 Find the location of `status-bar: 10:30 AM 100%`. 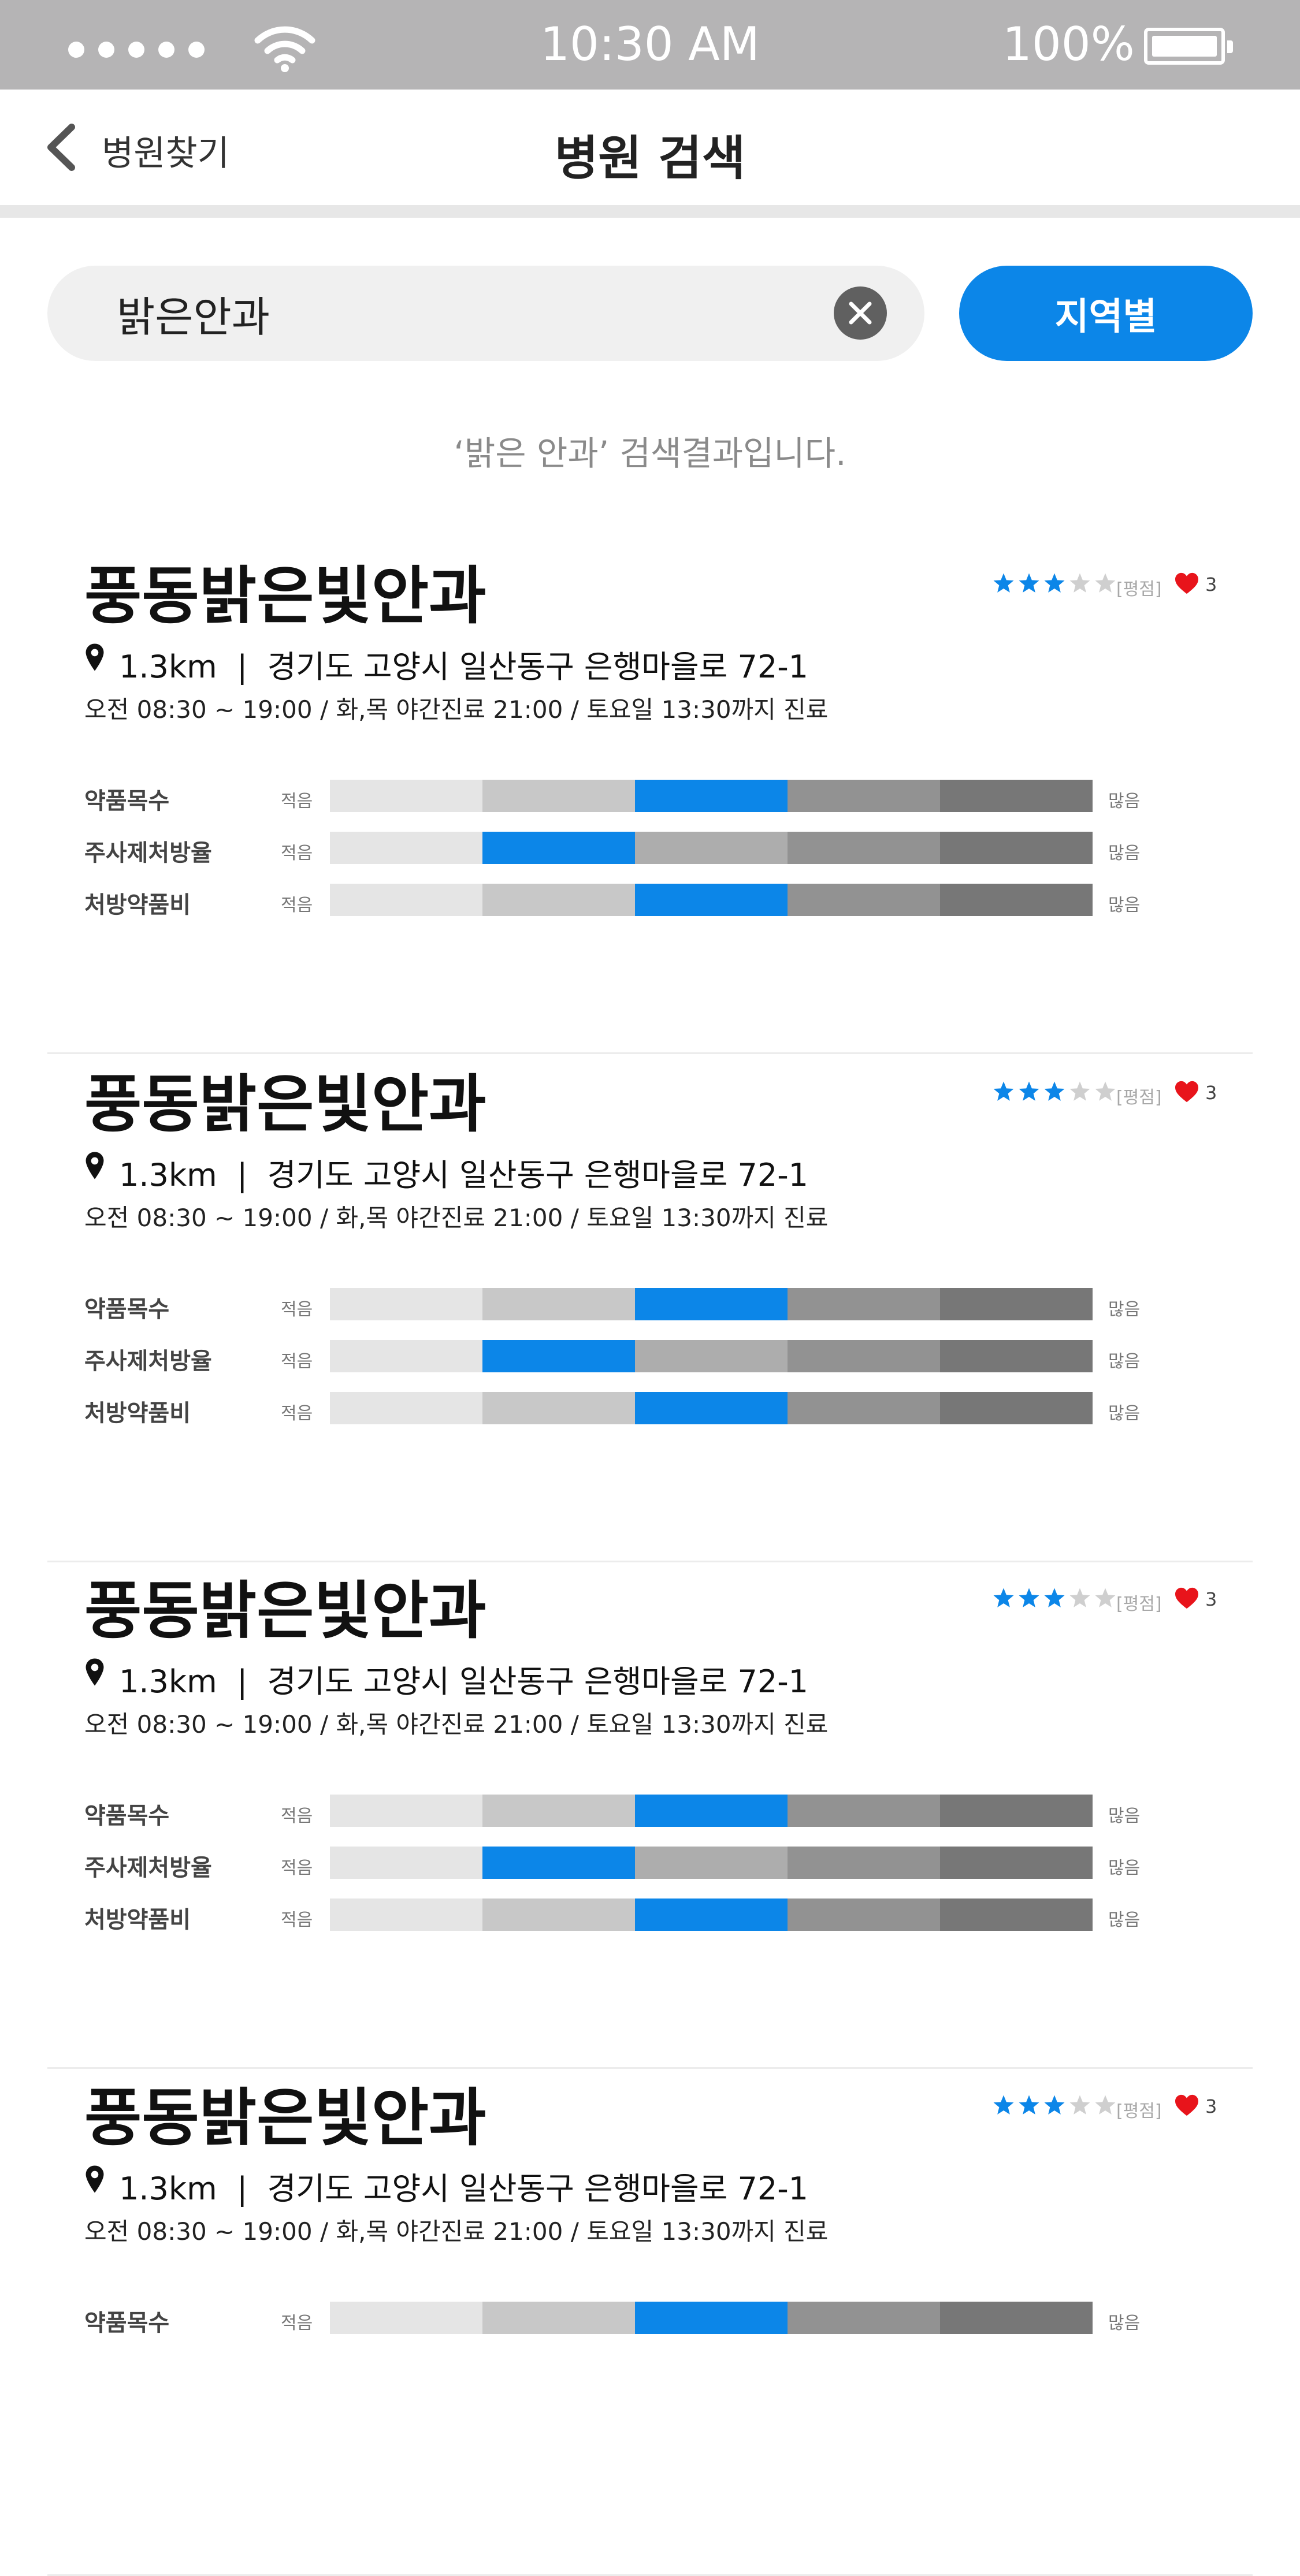

status-bar: 10:30 AM 100% is located at coordinates (650, 45).